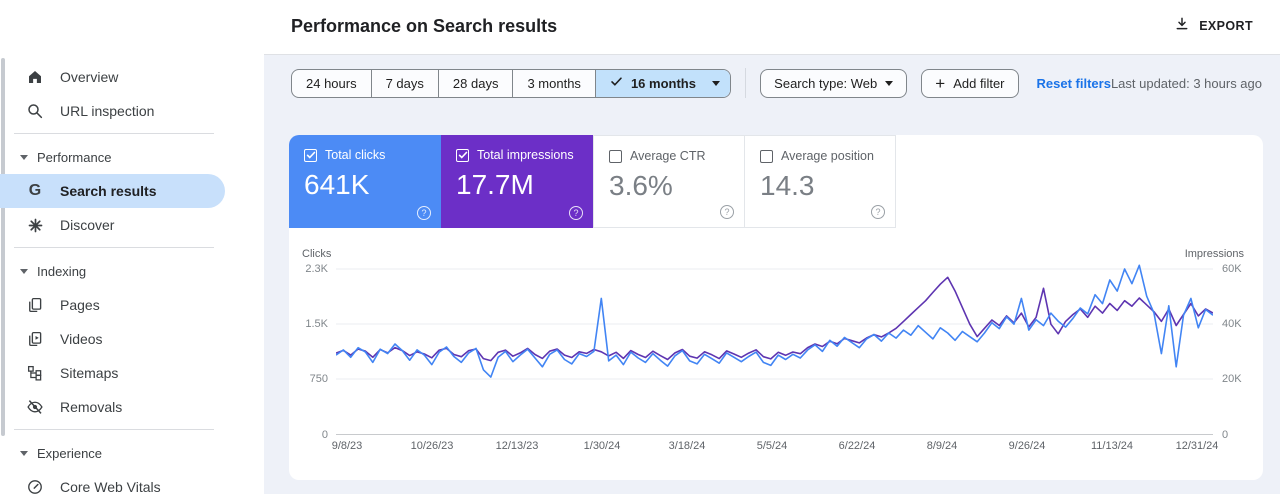  I want to click on gauge-icon, so click(35, 486).